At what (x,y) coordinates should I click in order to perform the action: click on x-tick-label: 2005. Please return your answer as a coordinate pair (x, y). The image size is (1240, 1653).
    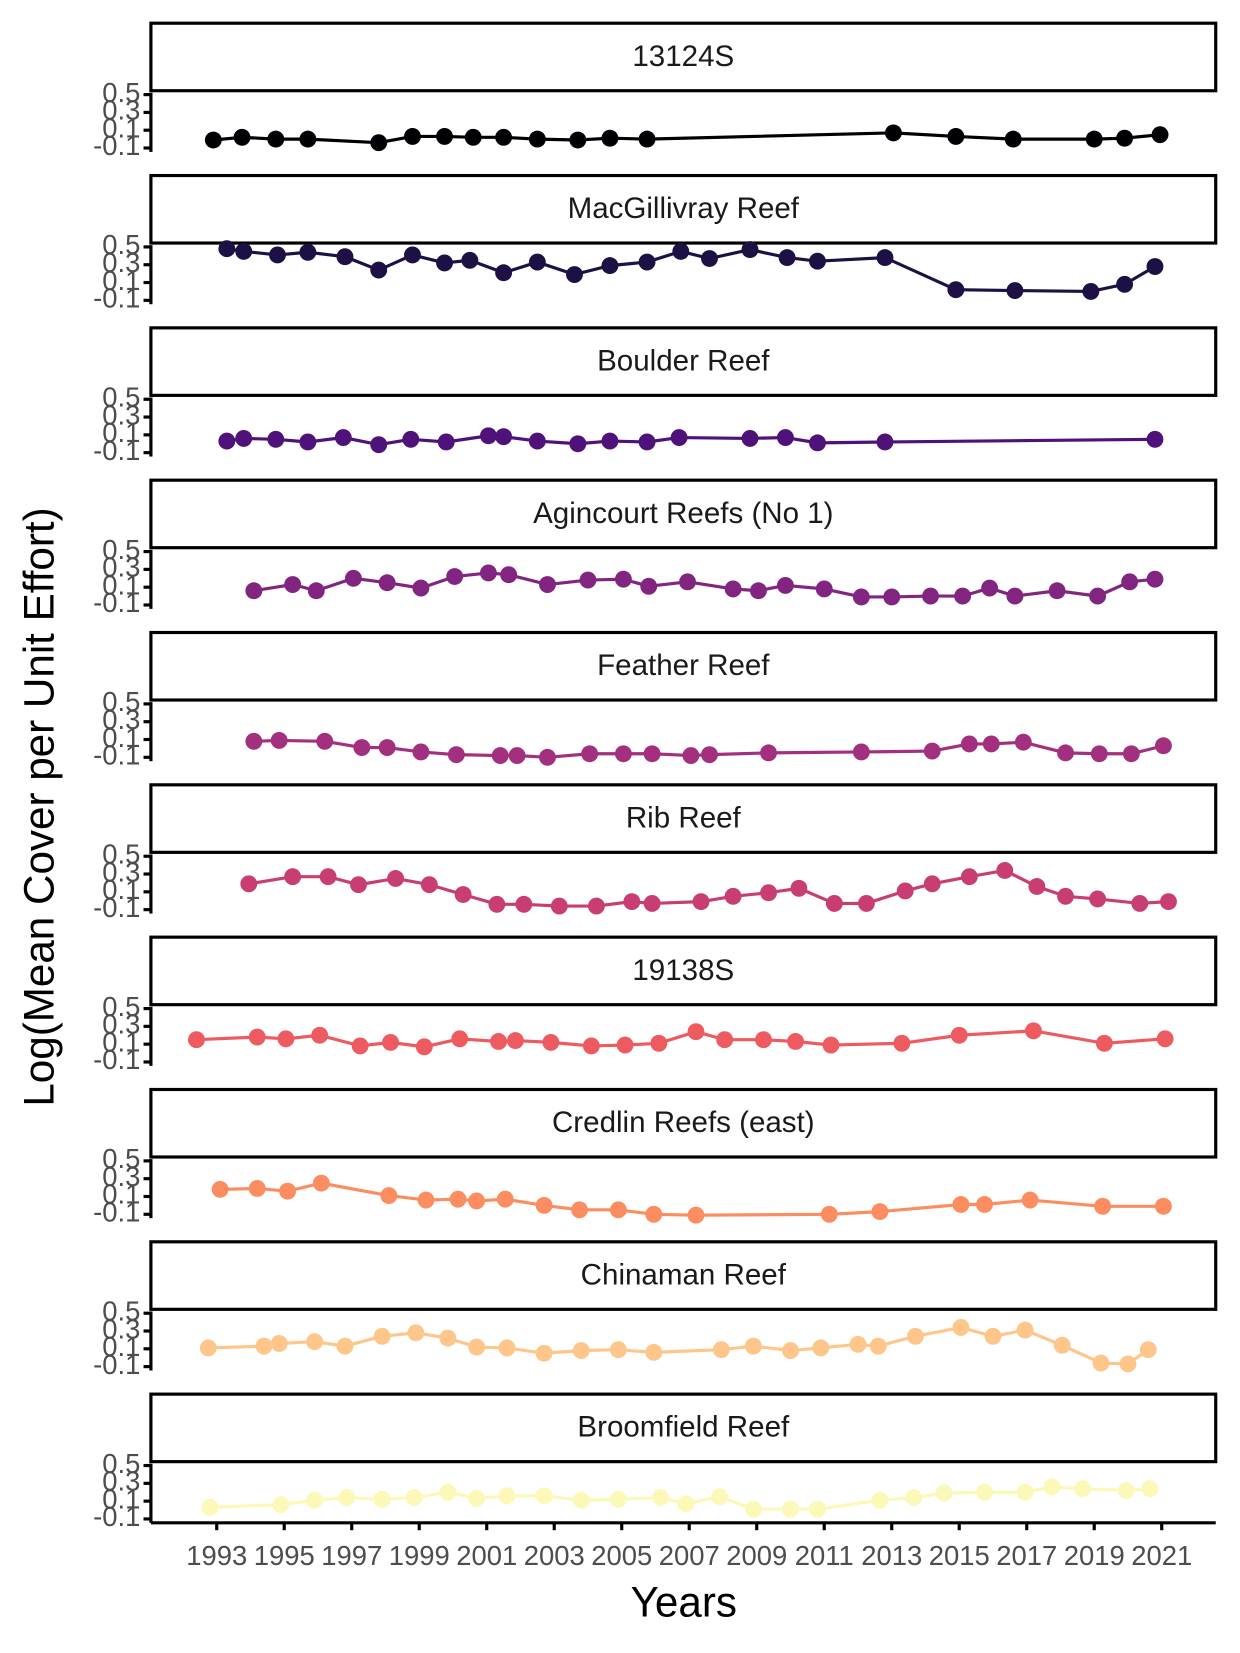
    Looking at the image, I should click on (621, 1555).